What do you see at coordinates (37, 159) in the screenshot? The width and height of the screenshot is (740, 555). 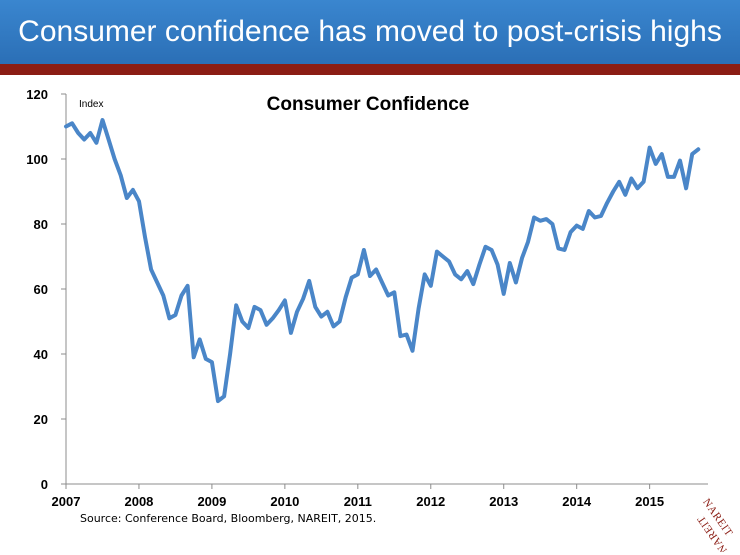 I see `y-tick-label: 100` at bounding box center [37, 159].